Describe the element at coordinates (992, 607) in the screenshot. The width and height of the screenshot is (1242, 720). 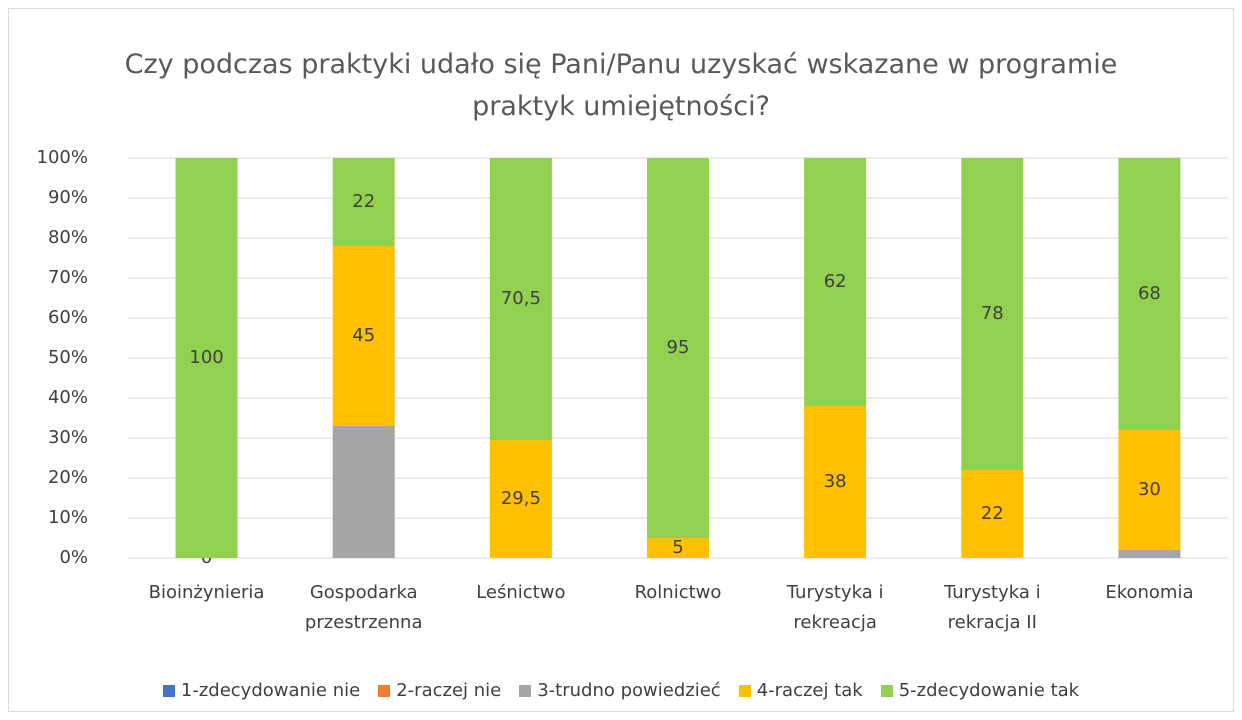
I see `x-tick-label: Turystyka i rekracja II` at that location.